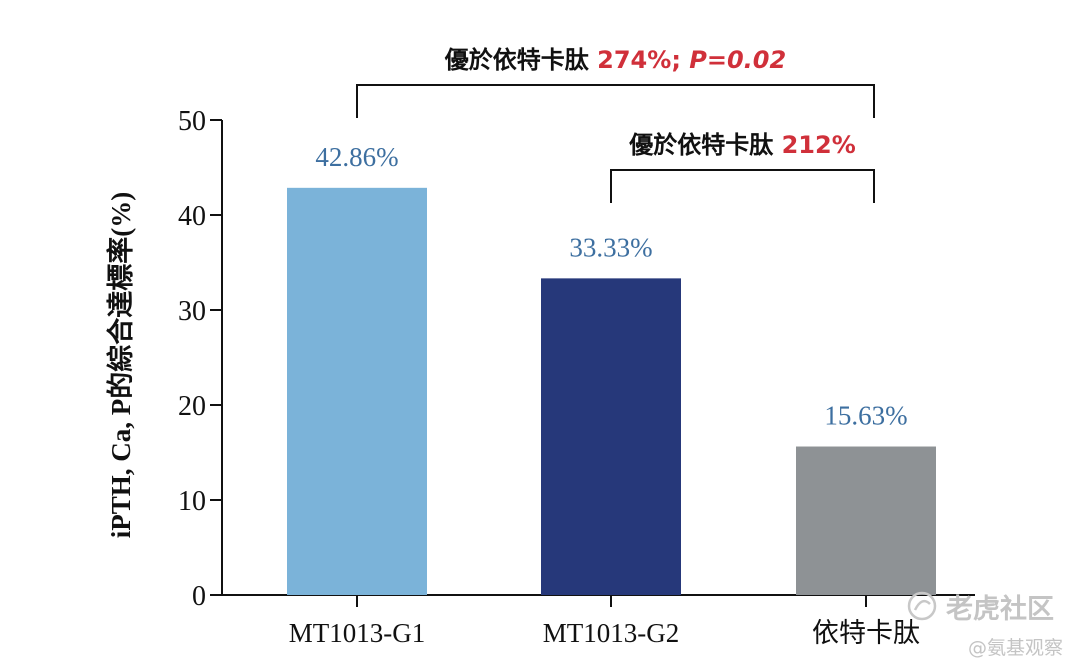 This screenshot has height=672, width=1080. I want to click on y-tick-label: 20, so click(192, 406).